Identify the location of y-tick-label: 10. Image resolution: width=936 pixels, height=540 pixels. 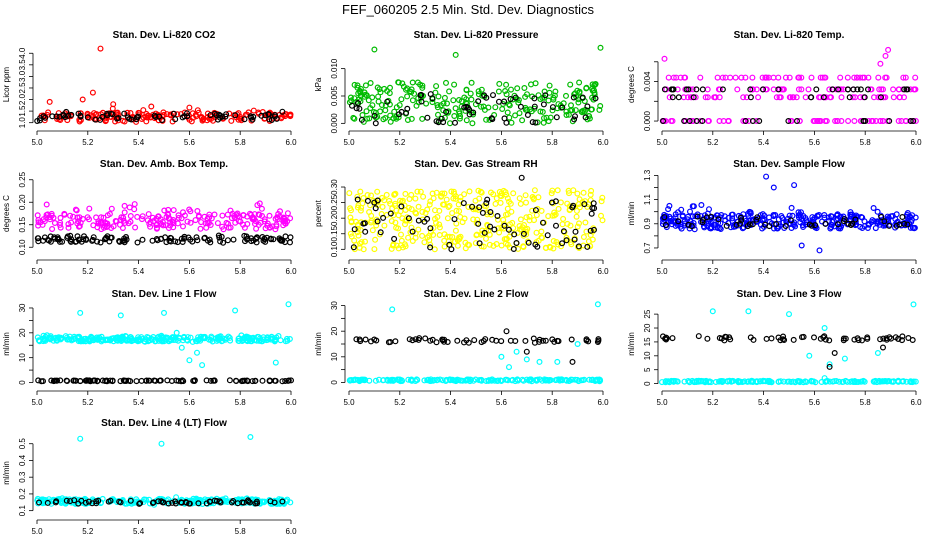
(647, 355).